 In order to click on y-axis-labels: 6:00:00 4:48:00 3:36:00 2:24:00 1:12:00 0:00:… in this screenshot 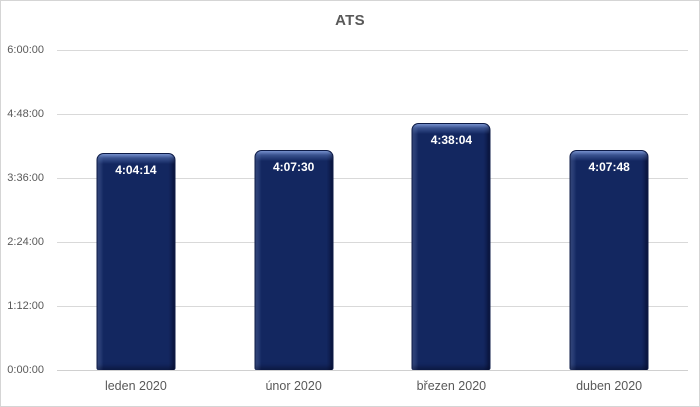, I will do `click(25, 210)`.